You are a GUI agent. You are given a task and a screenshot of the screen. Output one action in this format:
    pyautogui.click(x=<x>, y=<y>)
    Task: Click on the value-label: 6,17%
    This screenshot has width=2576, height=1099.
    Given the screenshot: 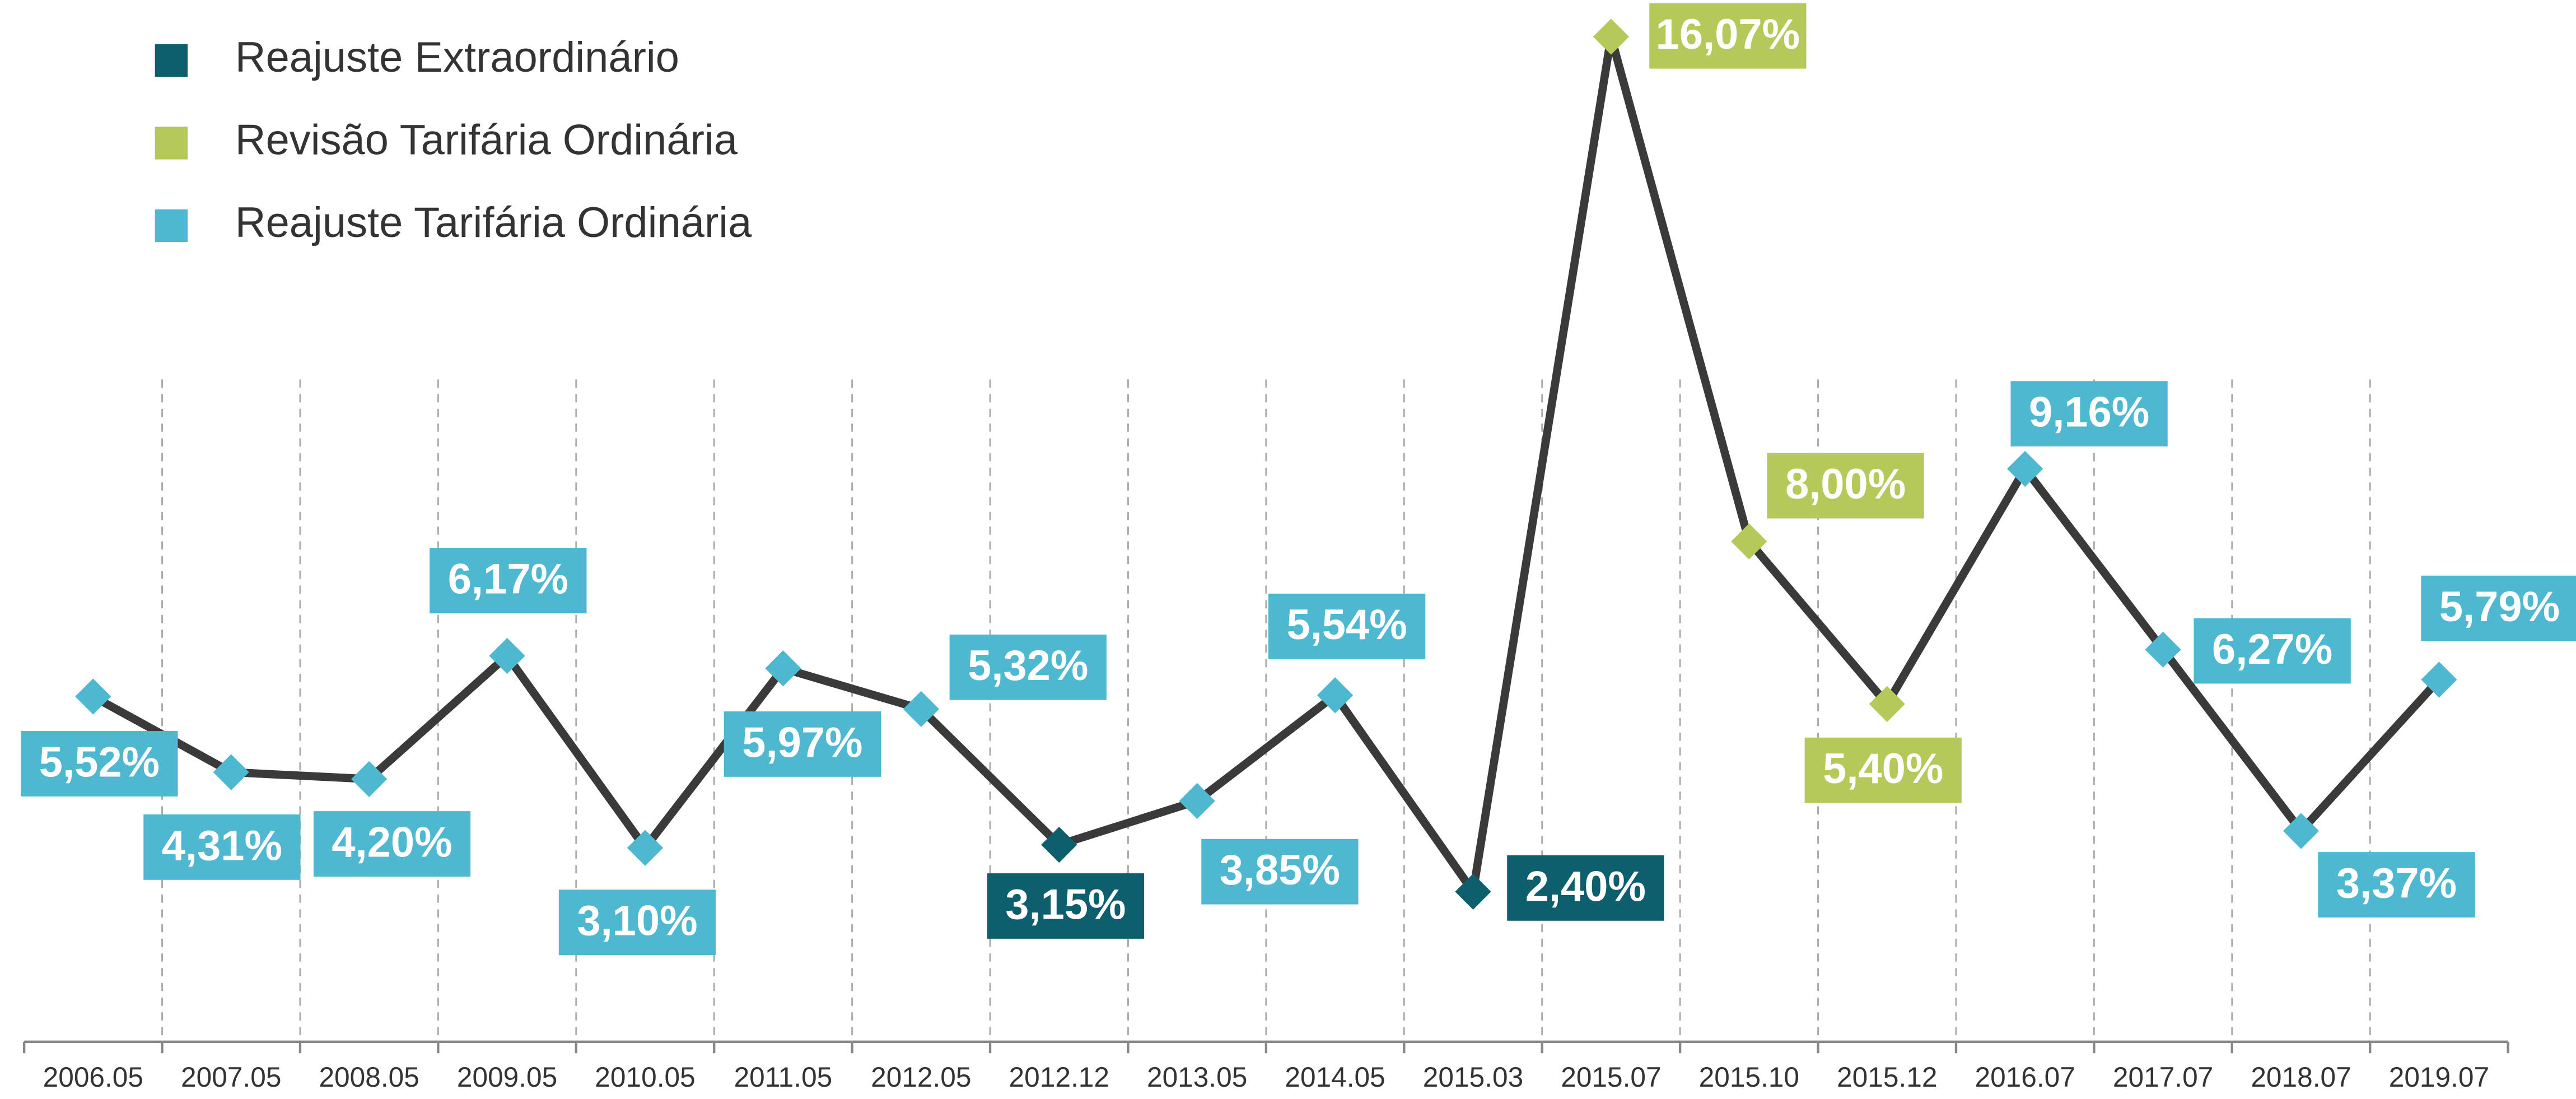 What is the action you would take?
    pyautogui.click(x=508, y=579)
    